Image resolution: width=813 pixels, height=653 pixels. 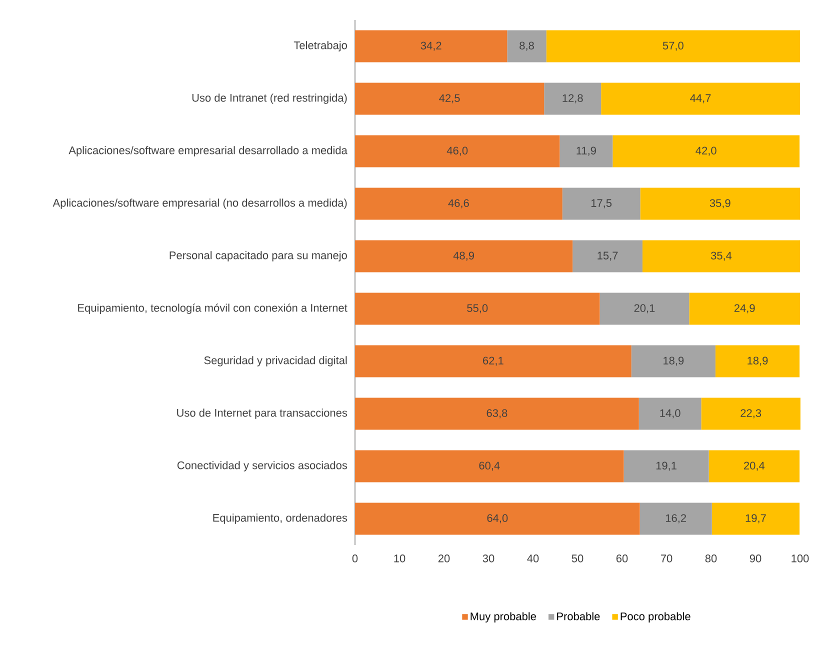 I want to click on data-label: 57,0, so click(x=673, y=46).